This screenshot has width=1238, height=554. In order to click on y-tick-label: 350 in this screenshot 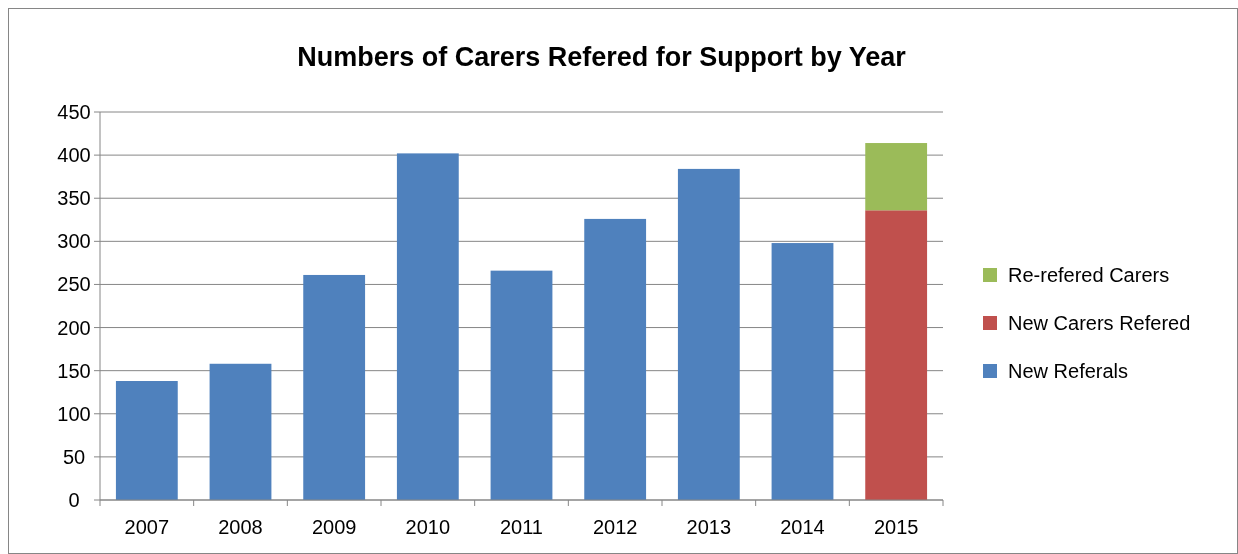, I will do `click(74, 198)`.